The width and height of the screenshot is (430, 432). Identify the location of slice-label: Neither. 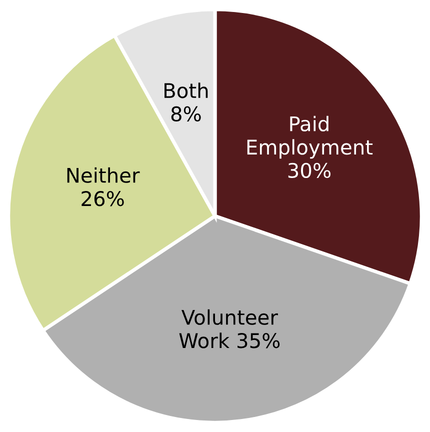
(103, 175).